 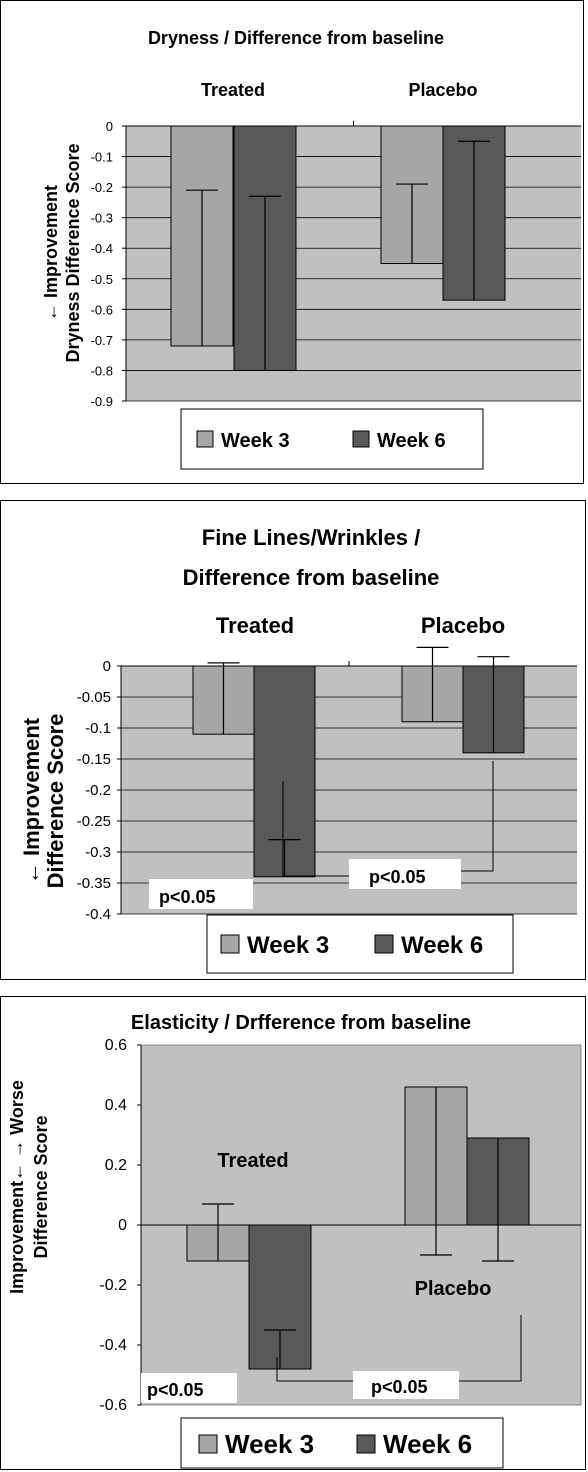 What do you see at coordinates (94, 697) in the screenshot?
I see `y-tick-label: -0.05` at bounding box center [94, 697].